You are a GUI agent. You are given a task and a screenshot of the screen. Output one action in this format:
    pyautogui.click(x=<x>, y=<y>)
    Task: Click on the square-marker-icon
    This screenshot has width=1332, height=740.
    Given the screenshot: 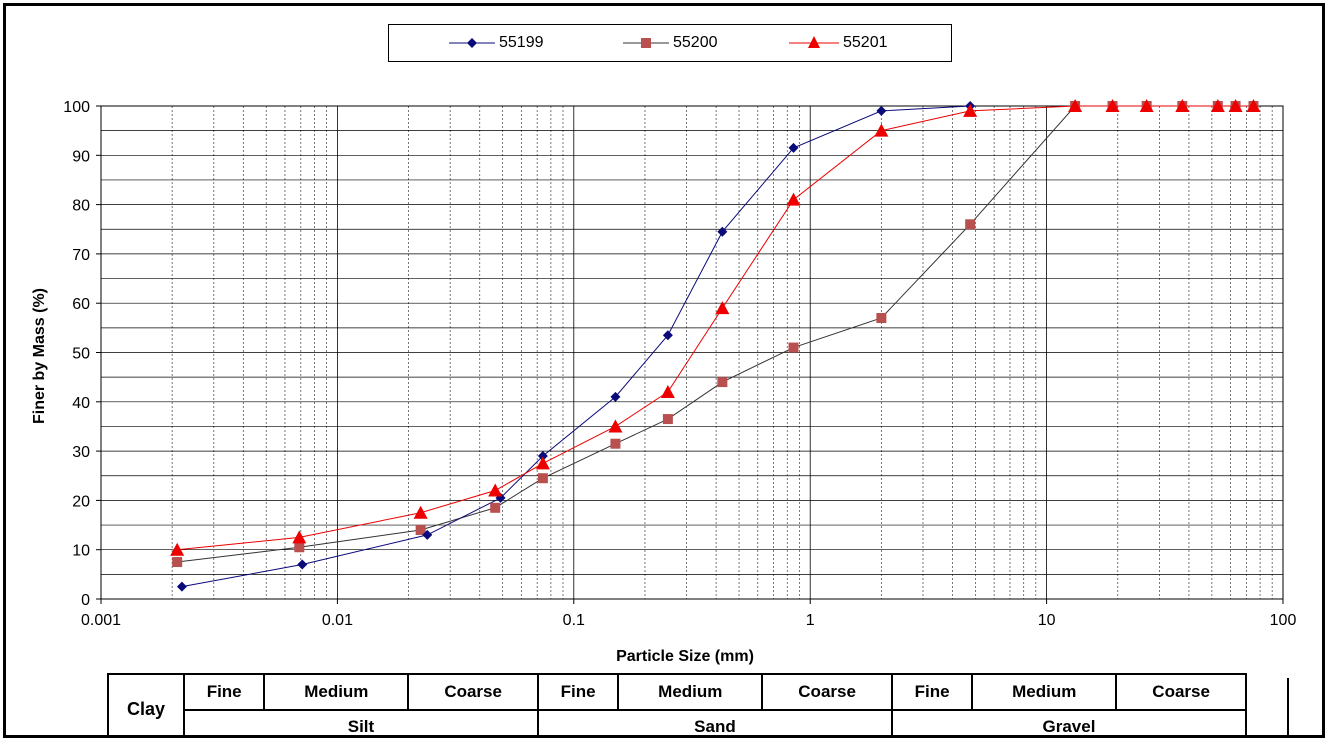 What is the action you would take?
    pyautogui.click(x=646, y=43)
    